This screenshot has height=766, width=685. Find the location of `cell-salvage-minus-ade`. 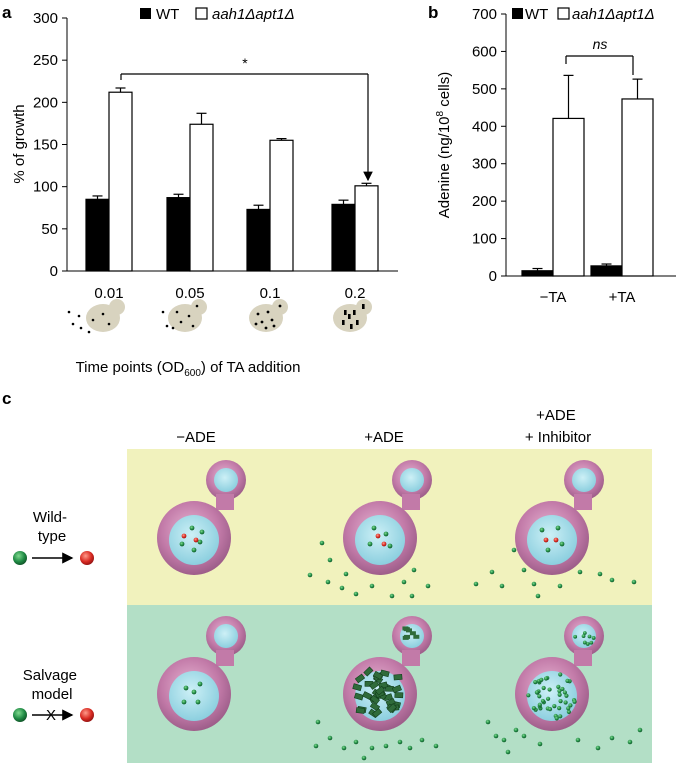

cell-salvage-minus-ade is located at coordinates (201, 673).